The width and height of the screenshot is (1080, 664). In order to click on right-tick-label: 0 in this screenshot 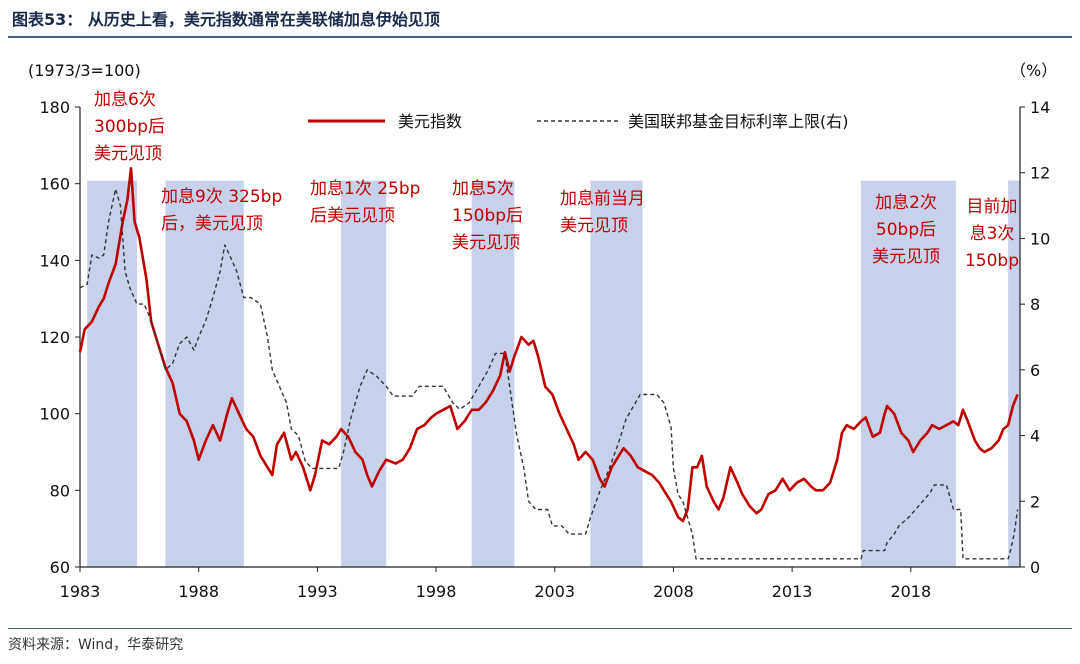, I will do `click(1035, 567)`.